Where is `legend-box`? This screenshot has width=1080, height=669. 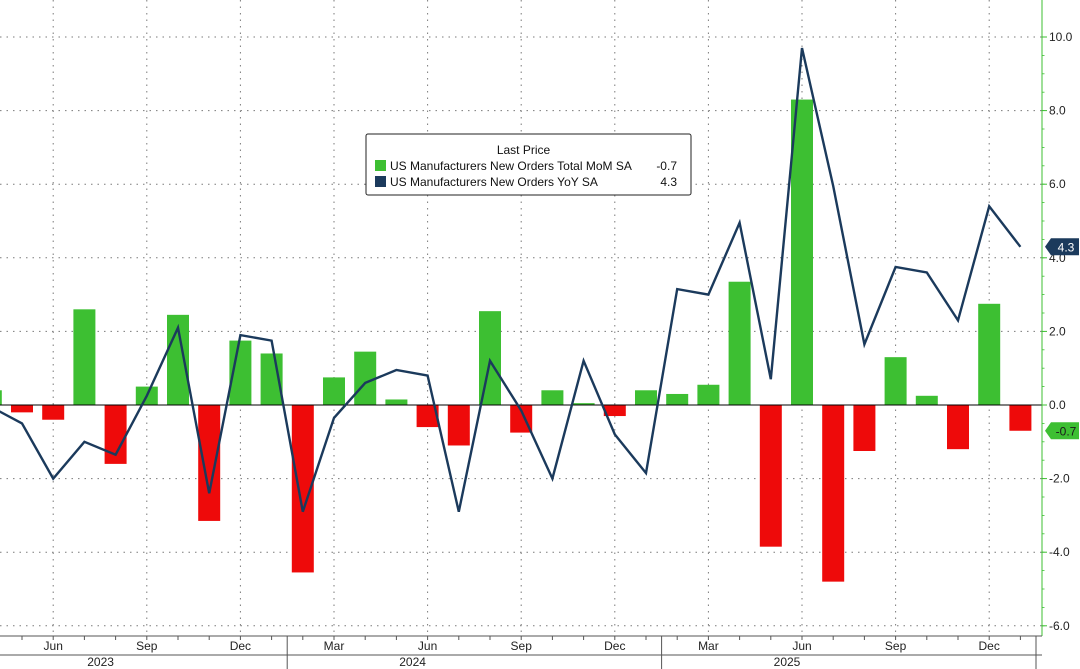 legend-box is located at coordinates (528, 164).